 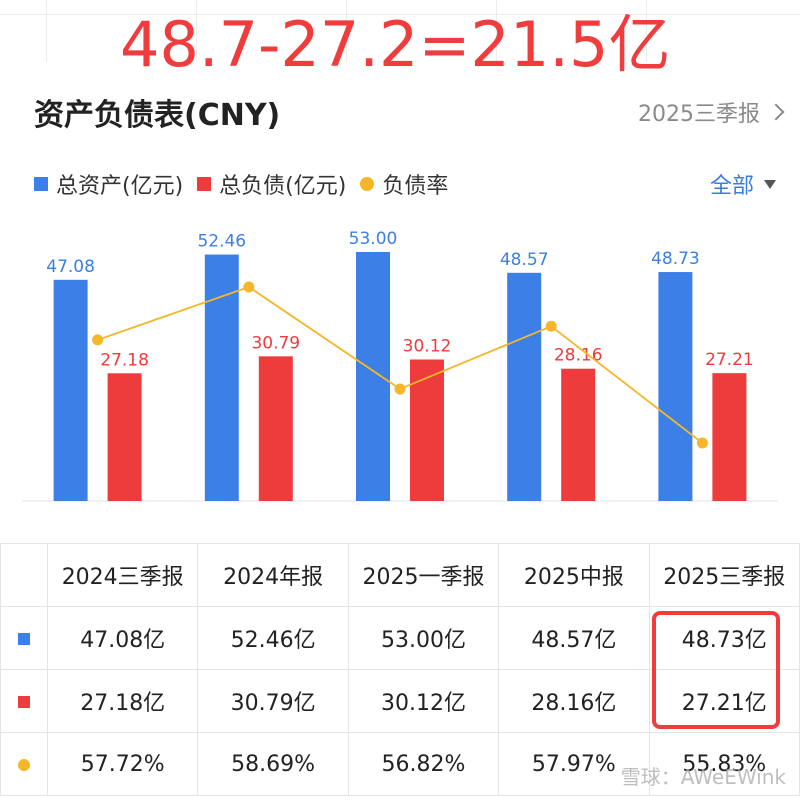 What do you see at coordinates (273, 638) in the screenshot?
I see `table-cell: 52.46亿` at bounding box center [273, 638].